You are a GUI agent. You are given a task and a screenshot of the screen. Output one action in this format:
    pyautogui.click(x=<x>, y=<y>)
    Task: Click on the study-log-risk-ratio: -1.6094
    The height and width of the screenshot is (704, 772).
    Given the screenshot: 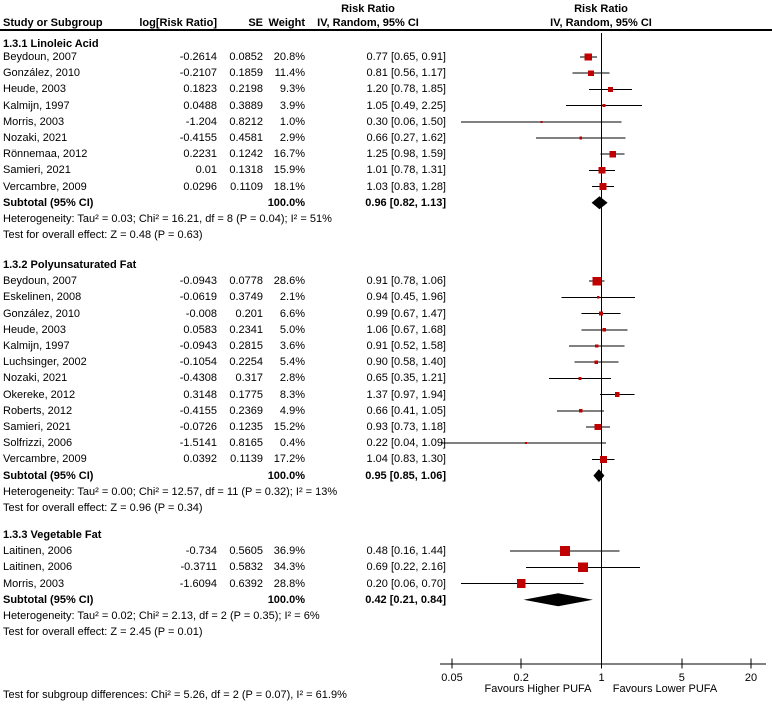 What is the action you would take?
    pyautogui.click(x=198, y=583)
    